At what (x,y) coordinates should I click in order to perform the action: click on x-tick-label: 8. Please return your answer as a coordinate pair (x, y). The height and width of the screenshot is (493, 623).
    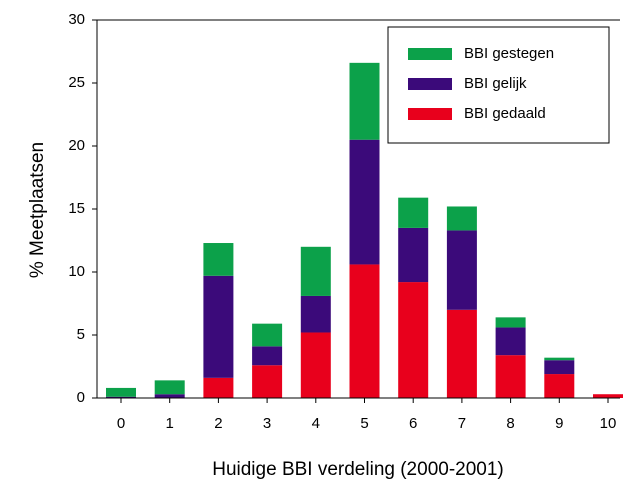
    Looking at the image, I should click on (510, 423).